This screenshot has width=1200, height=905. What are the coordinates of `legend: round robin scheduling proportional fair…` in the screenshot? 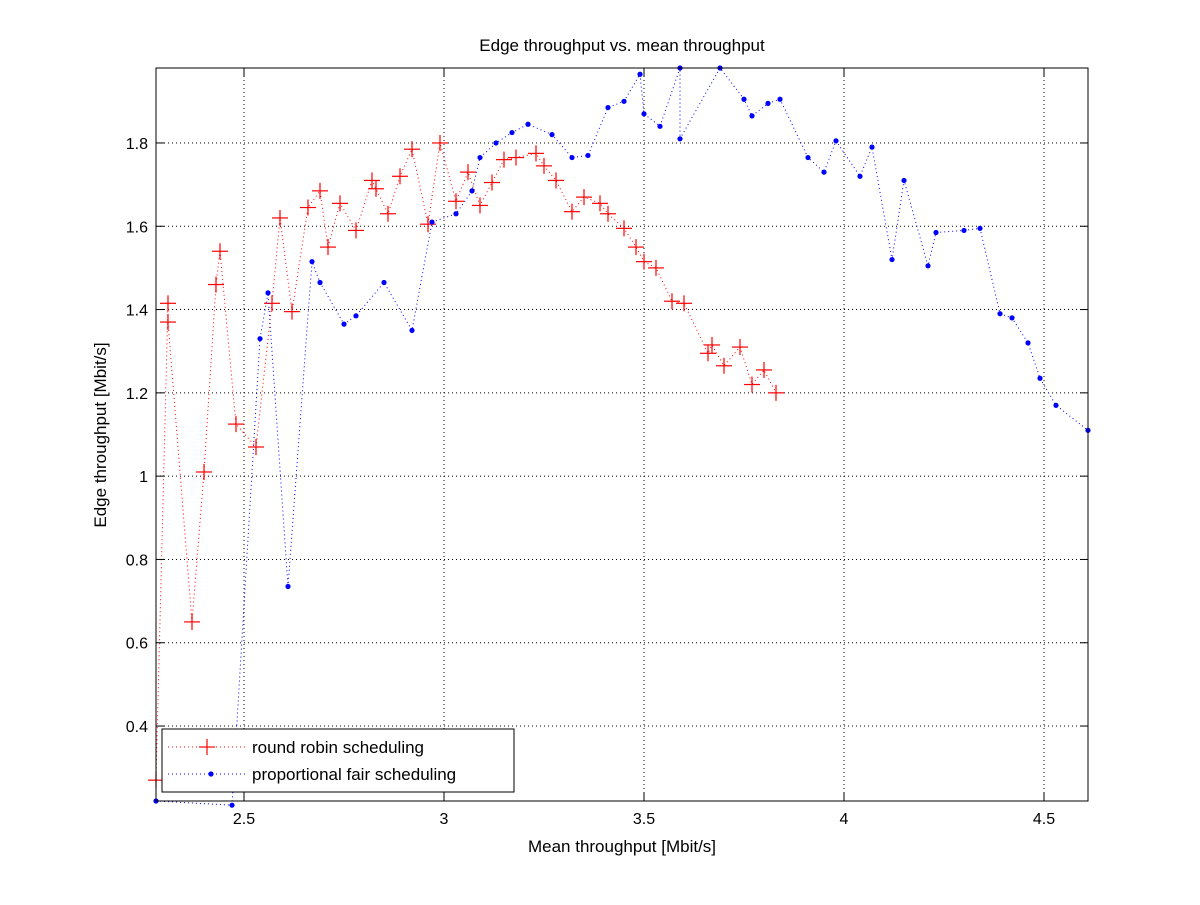 It's located at (338, 760).